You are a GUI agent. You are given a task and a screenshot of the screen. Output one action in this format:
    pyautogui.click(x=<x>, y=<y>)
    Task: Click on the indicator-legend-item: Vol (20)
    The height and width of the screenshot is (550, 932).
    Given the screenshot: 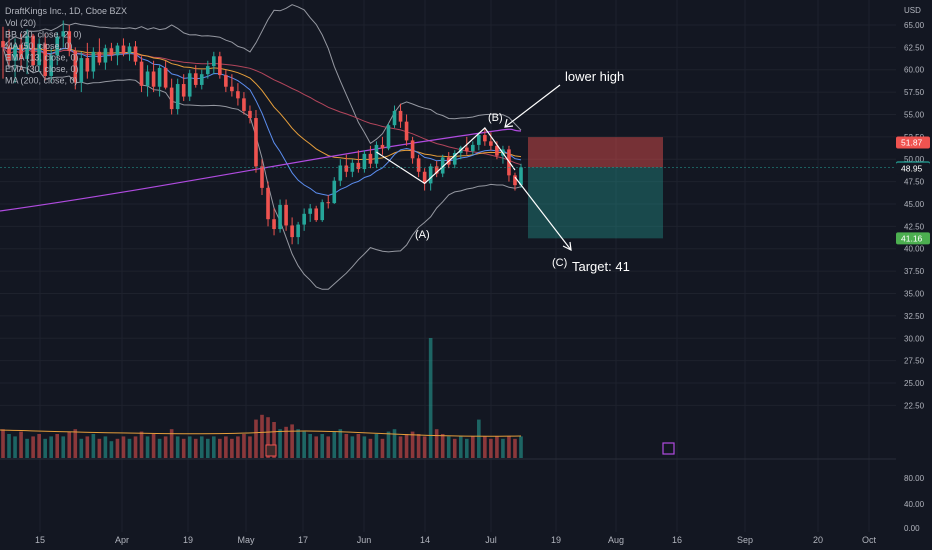 What is the action you would take?
    pyautogui.click(x=20, y=23)
    